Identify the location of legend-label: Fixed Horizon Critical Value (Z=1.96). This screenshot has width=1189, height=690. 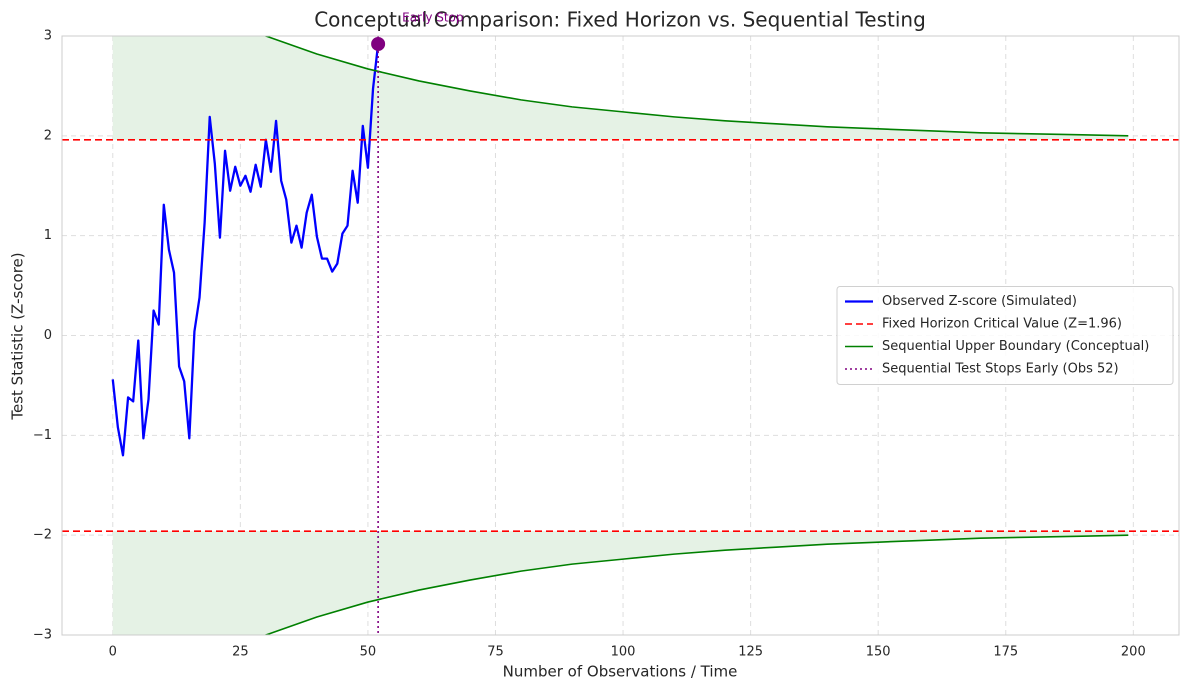
(1002, 324).